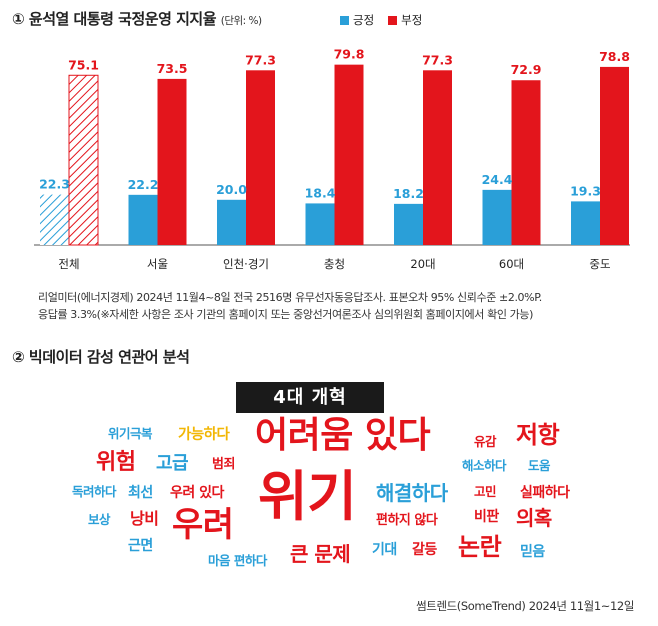 The image size is (658, 626). What do you see at coordinates (68, 264) in the screenshot?
I see `category-label-0: 전체` at bounding box center [68, 264].